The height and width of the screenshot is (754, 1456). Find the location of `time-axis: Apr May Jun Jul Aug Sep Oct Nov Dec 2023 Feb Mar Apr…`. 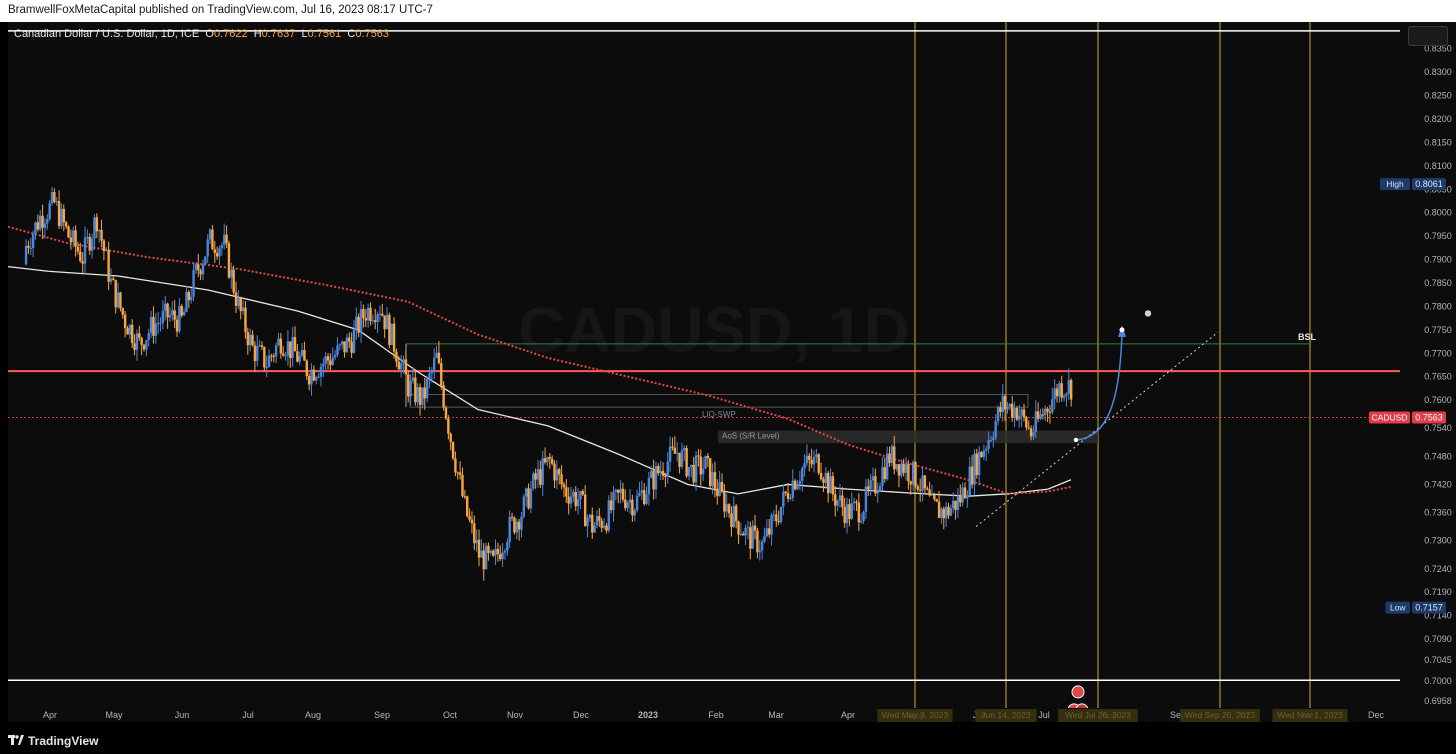

time-axis: Apr May Jun Jul Aug Sep Oct Nov Dec 2023 Feb Mar Apr… is located at coordinates (704, 715).